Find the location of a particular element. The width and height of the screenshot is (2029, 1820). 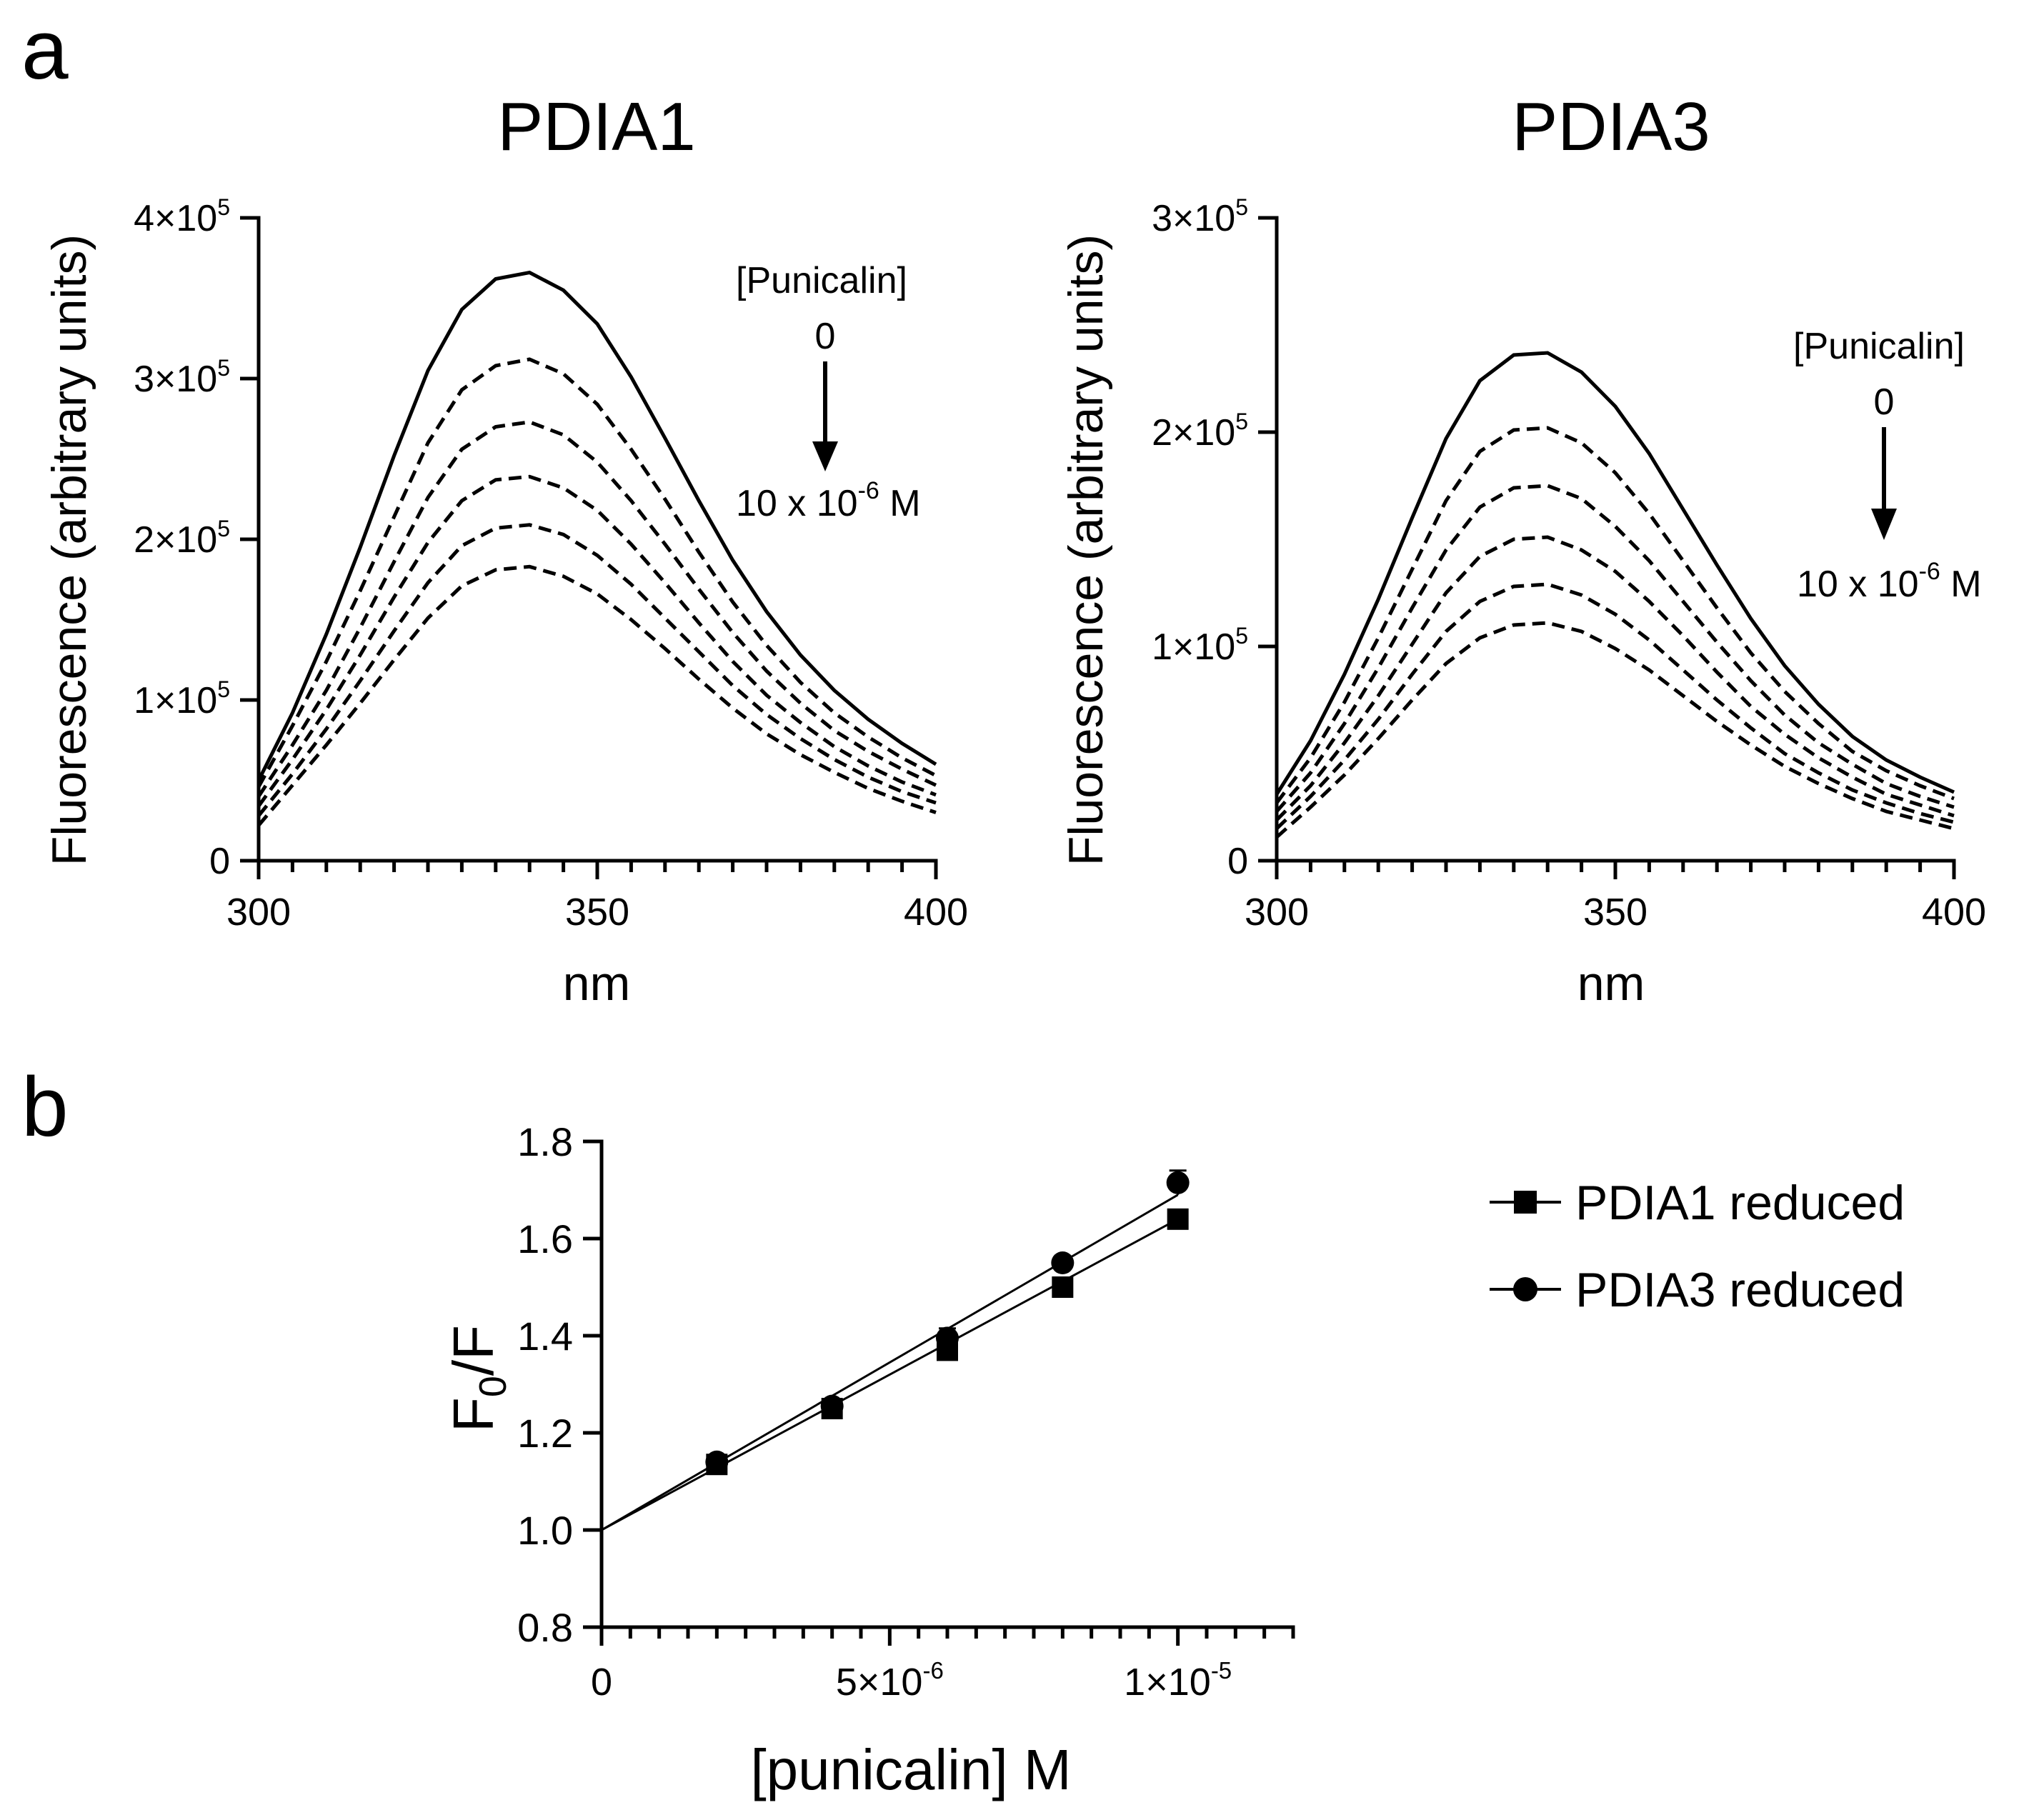

fit-line-pdia1 is located at coordinates (890, 1374).